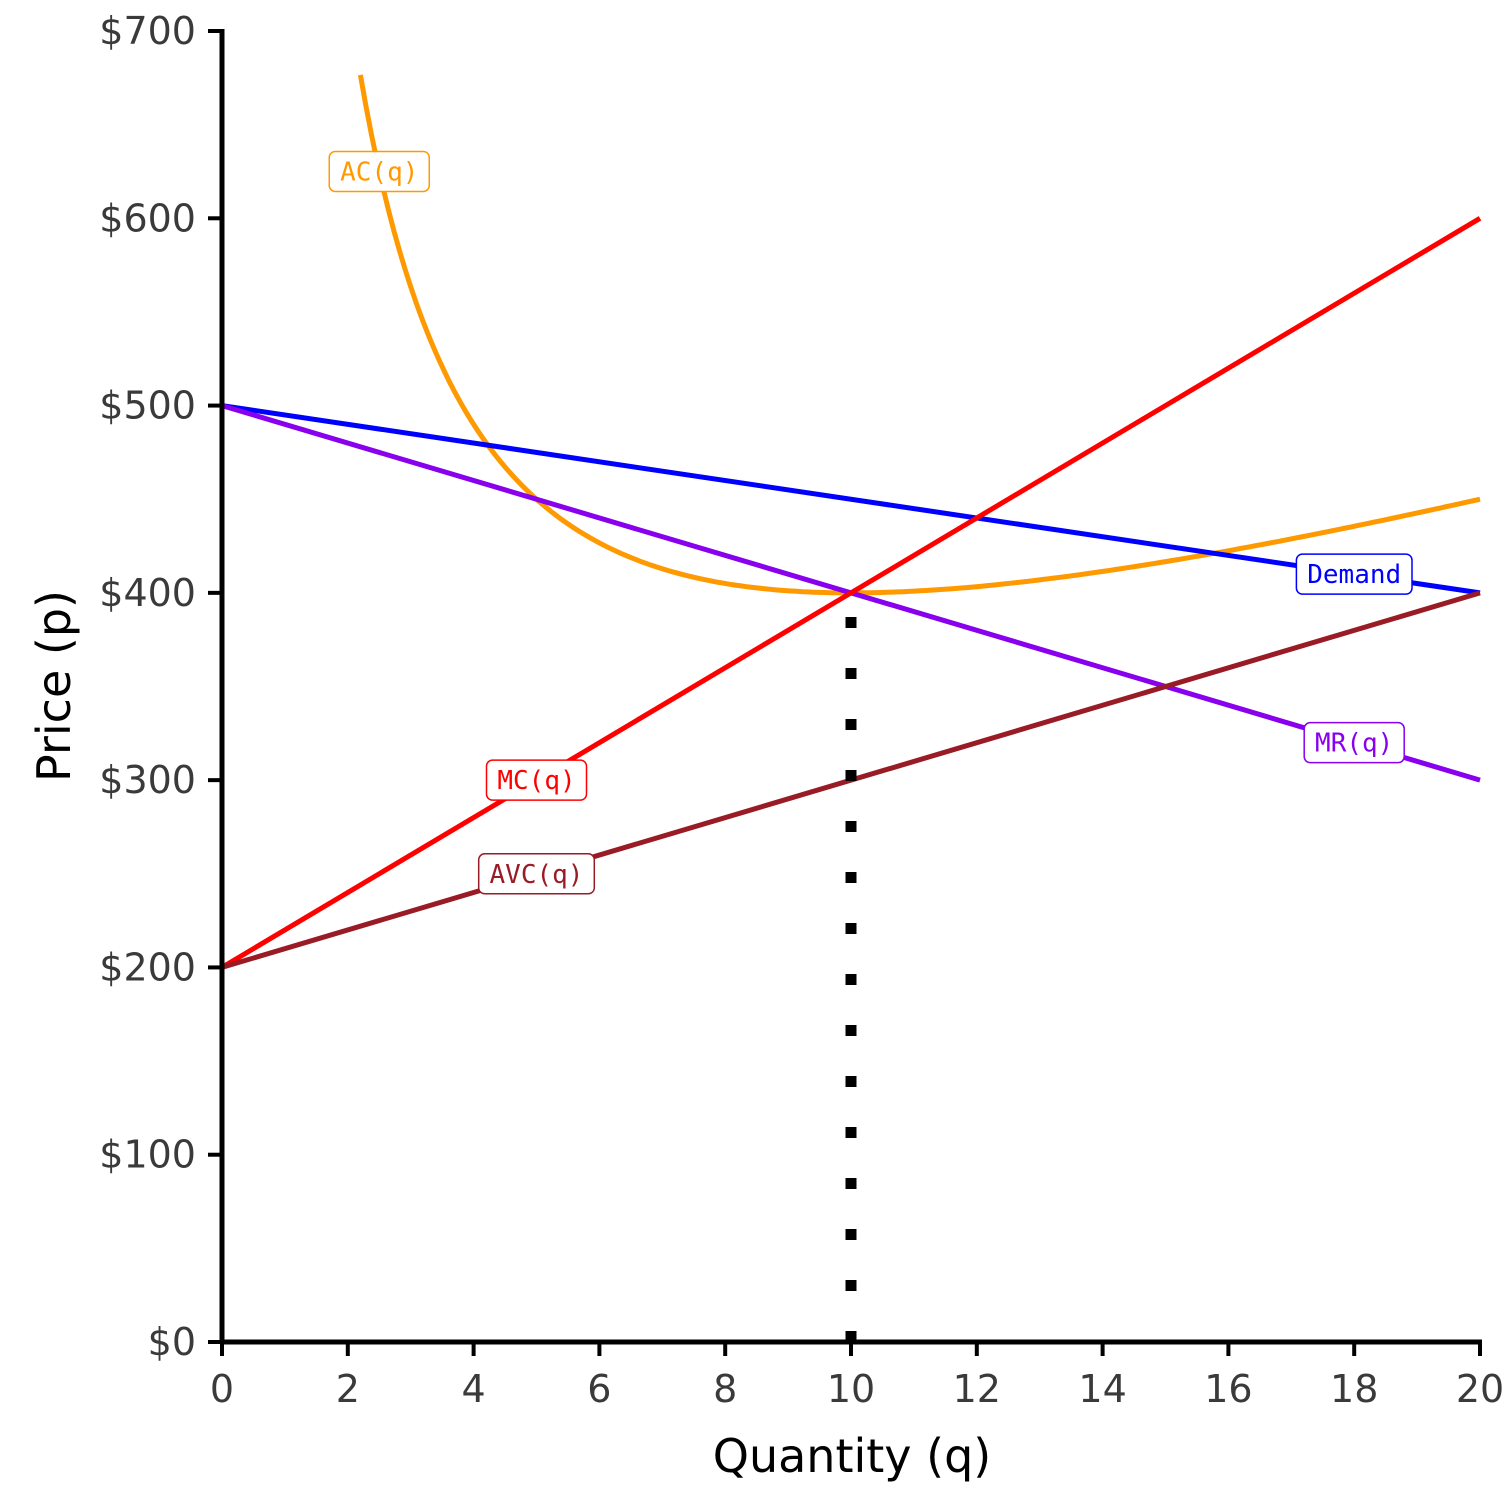  What do you see at coordinates (851, 1389) in the screenshot?
I see `x-tick-label: 10` at bounding box center [851, 1389].